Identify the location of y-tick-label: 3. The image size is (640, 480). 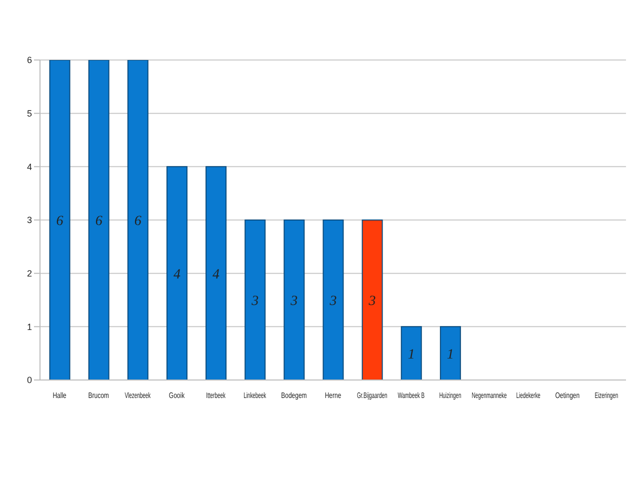
(29, 220).